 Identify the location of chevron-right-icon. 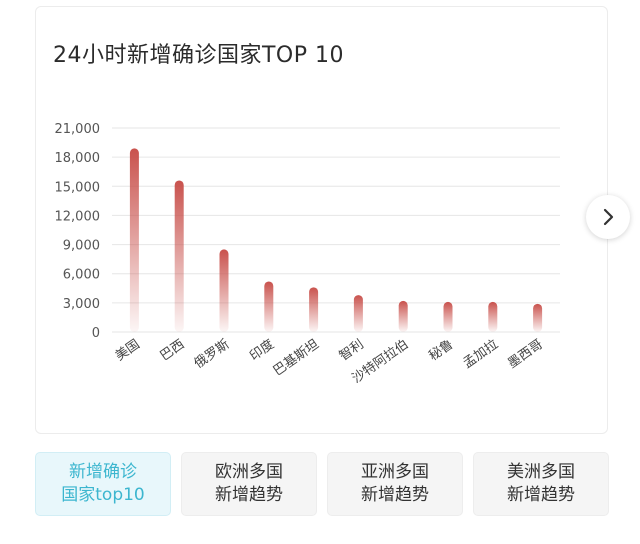
(608, 217).